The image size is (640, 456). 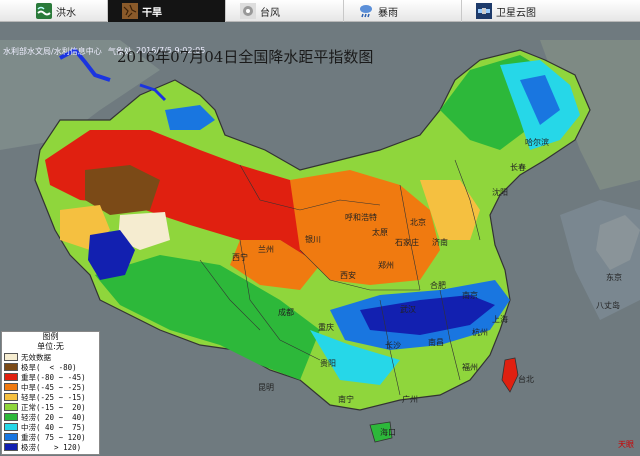 I want to click on legend-range: -25 ~ -15), so click(x=63, y=397).